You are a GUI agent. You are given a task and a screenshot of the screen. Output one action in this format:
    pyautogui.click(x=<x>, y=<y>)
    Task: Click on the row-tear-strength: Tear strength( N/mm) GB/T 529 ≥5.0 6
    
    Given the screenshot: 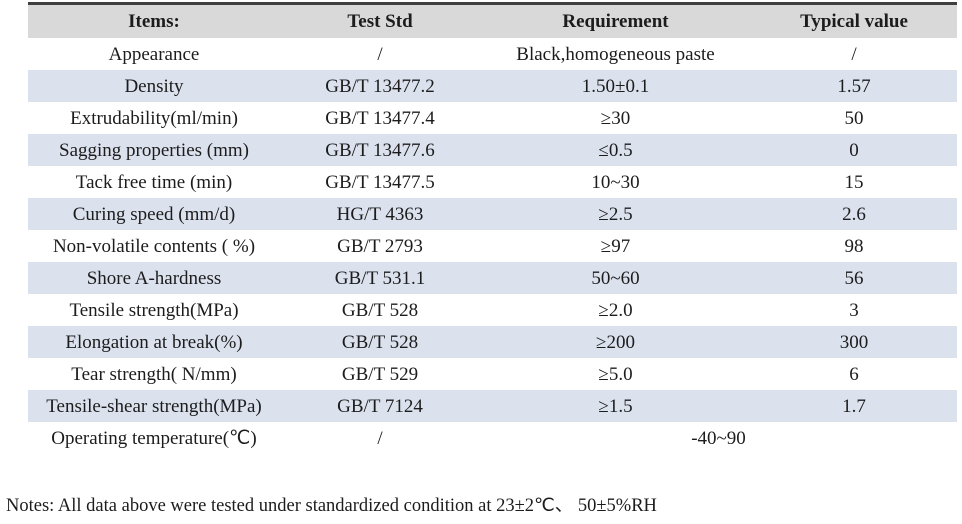 What is the action you would take?
    pyautogui.click(x=492, y=374)
    